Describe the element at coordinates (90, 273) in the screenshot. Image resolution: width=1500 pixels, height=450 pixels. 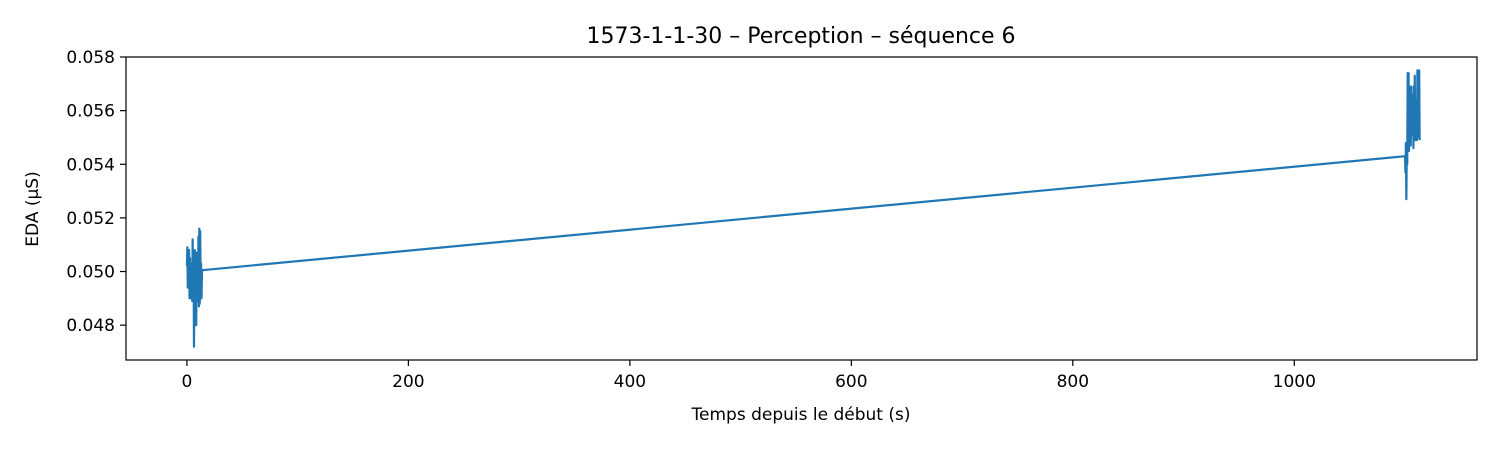
I see `y-tick-label: 0.050` at that location.